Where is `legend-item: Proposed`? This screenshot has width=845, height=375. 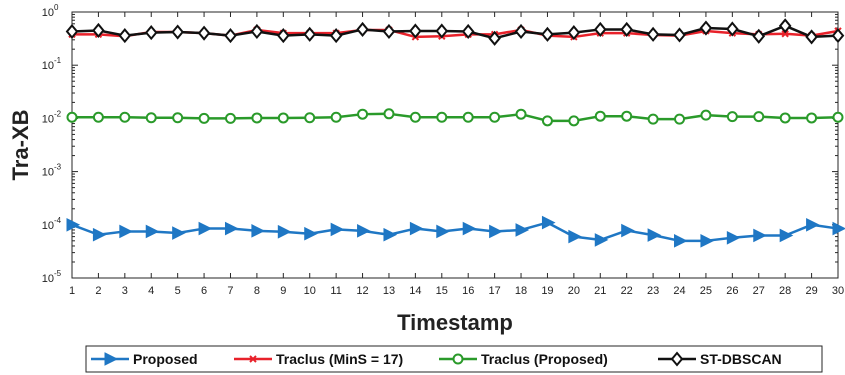
legend-item: Proposed is located at coordinates (144, 359).